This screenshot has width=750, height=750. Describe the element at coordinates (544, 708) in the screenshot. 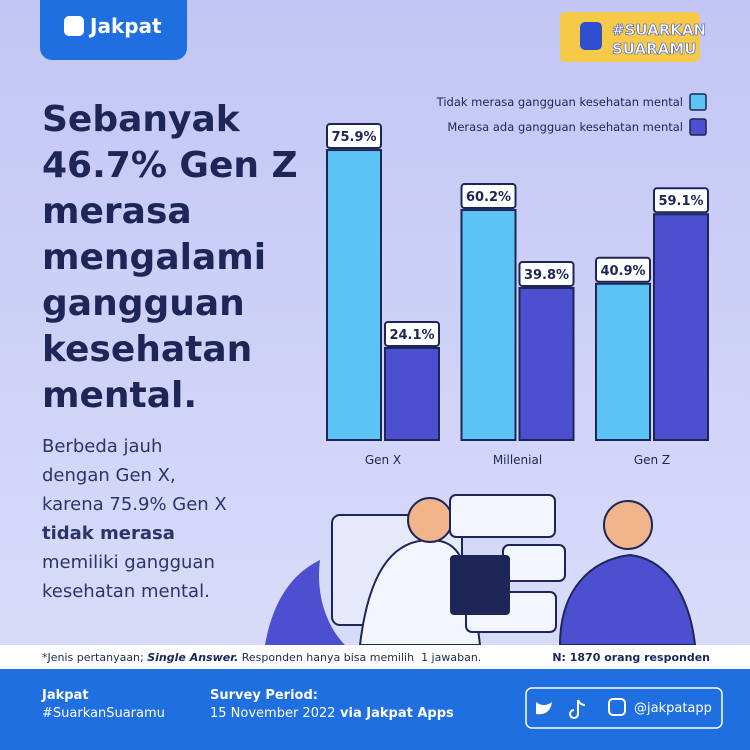

I see `twitter-icon` at that location.